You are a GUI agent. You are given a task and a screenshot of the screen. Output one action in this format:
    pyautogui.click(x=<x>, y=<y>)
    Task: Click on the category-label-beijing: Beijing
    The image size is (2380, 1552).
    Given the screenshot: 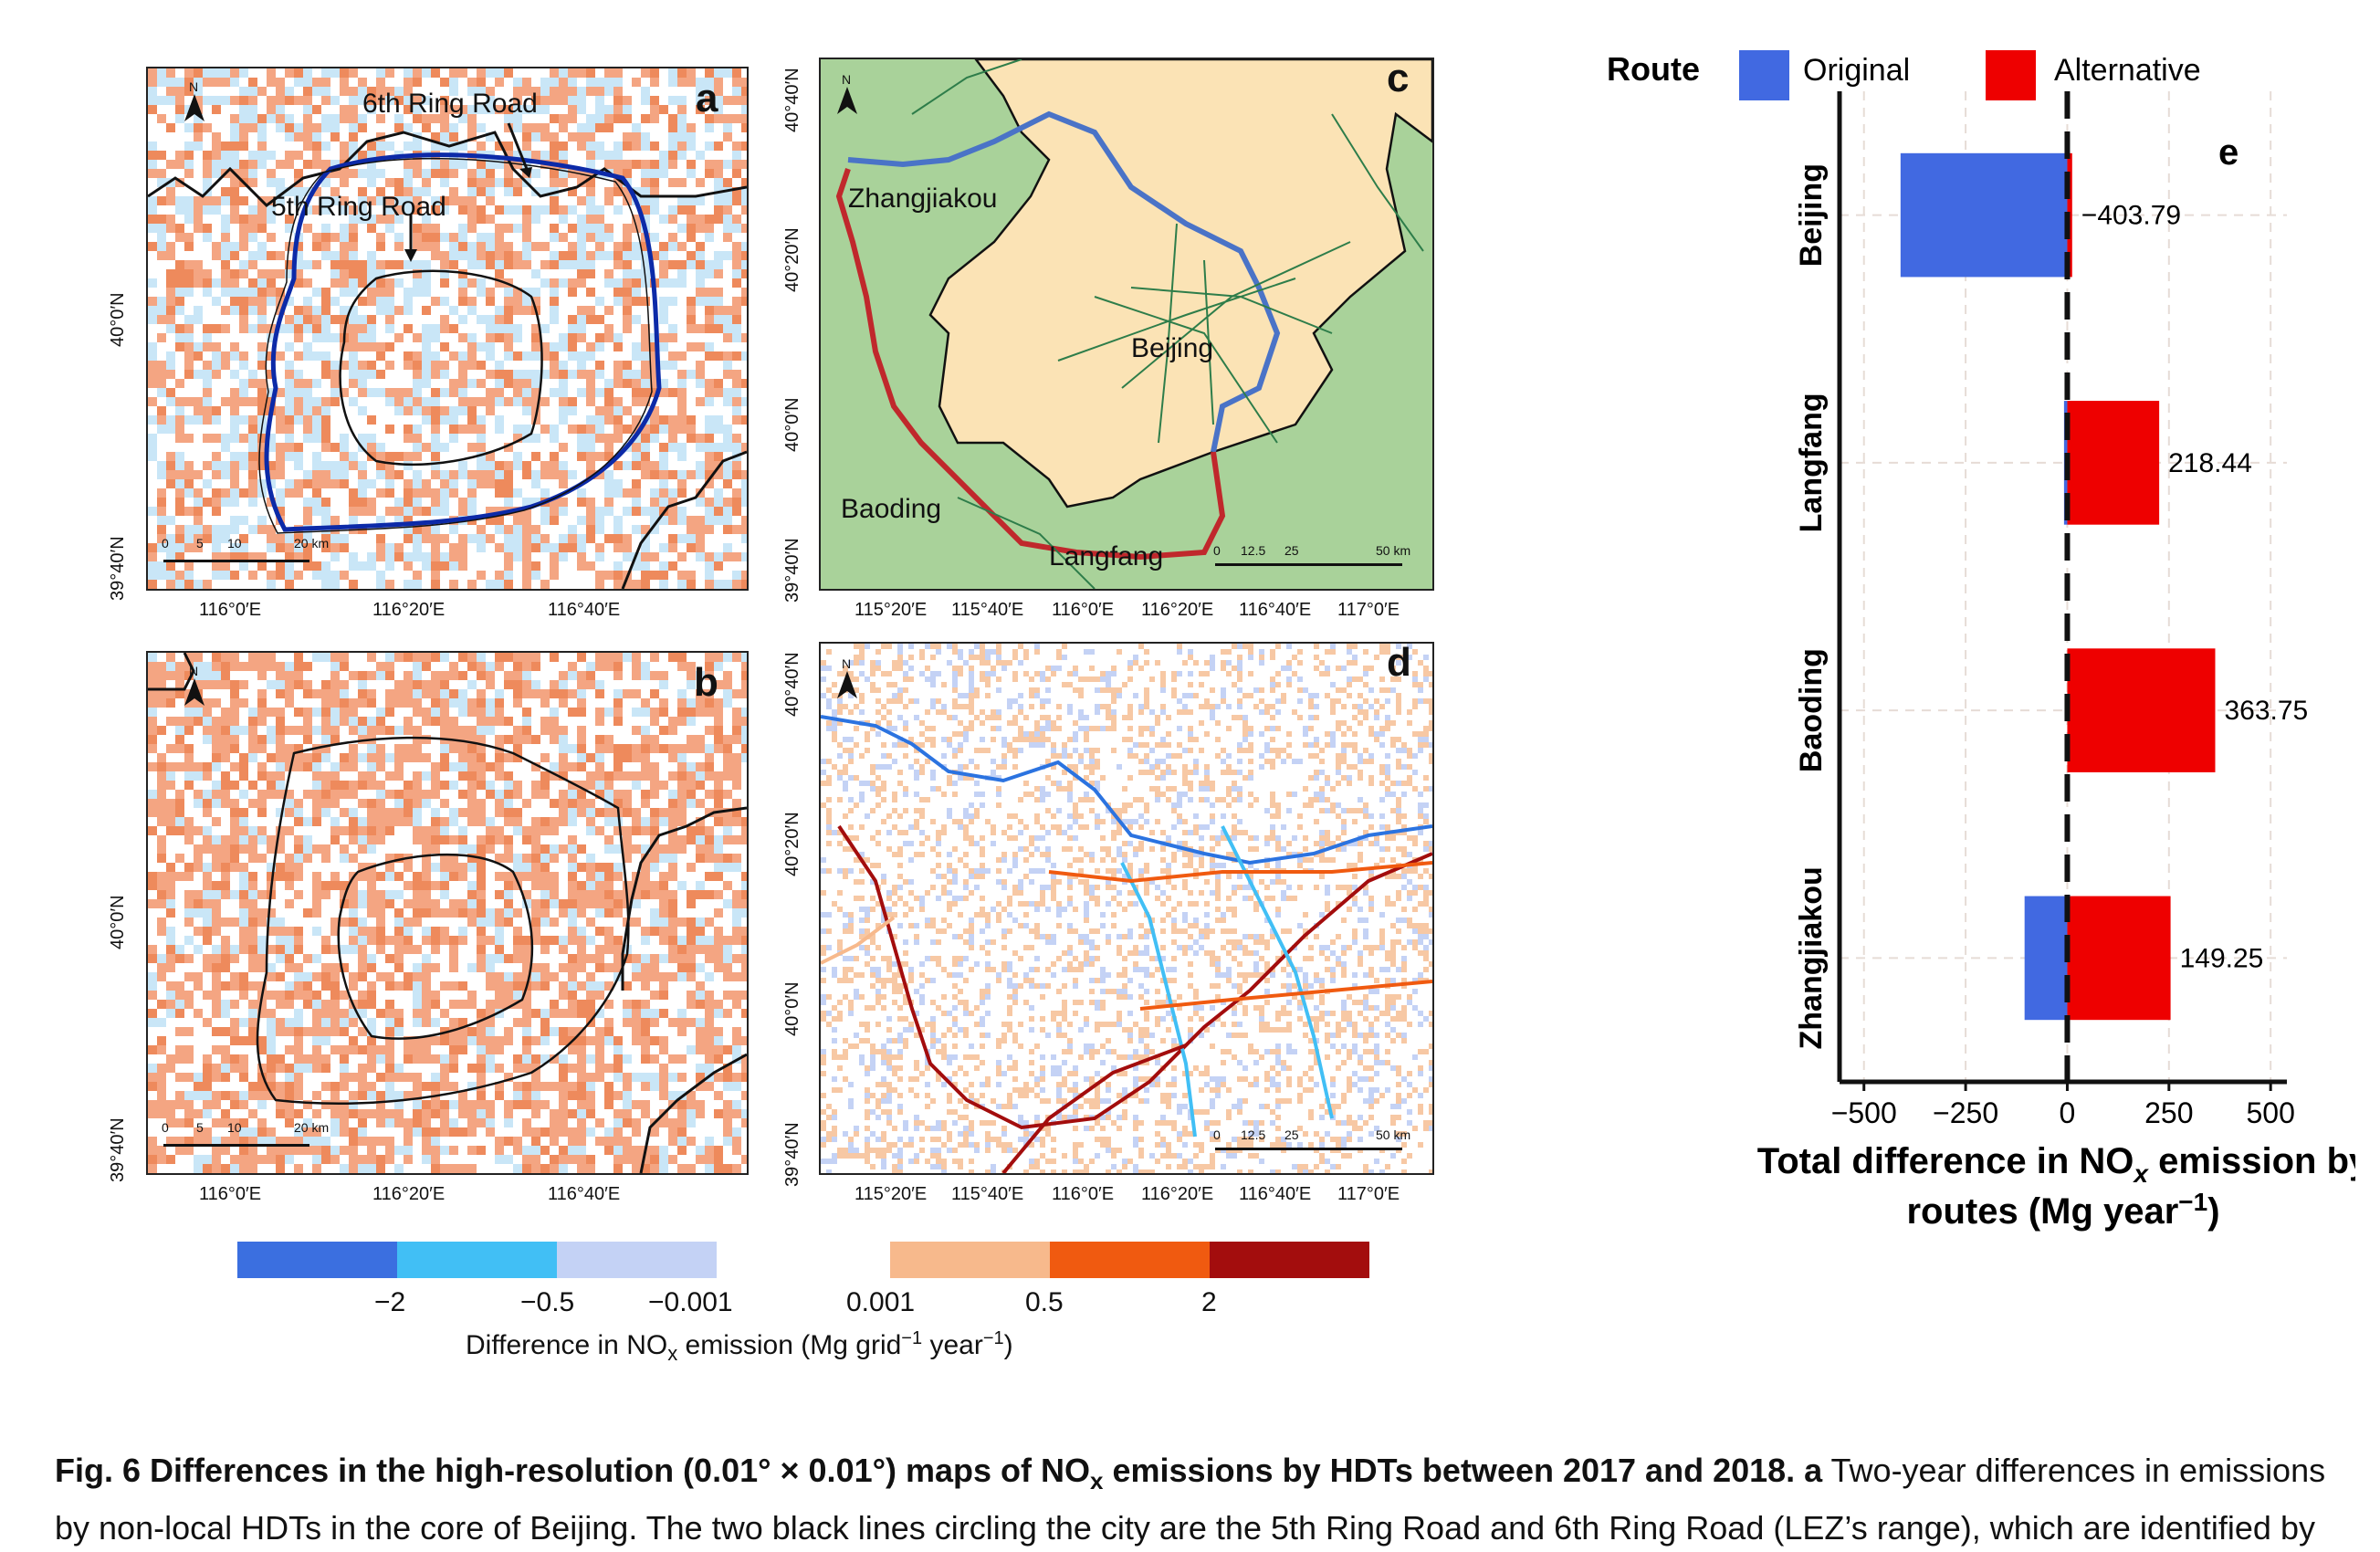 What is the action you would take?
    pyautogui.click(x=1811, y=215)
    